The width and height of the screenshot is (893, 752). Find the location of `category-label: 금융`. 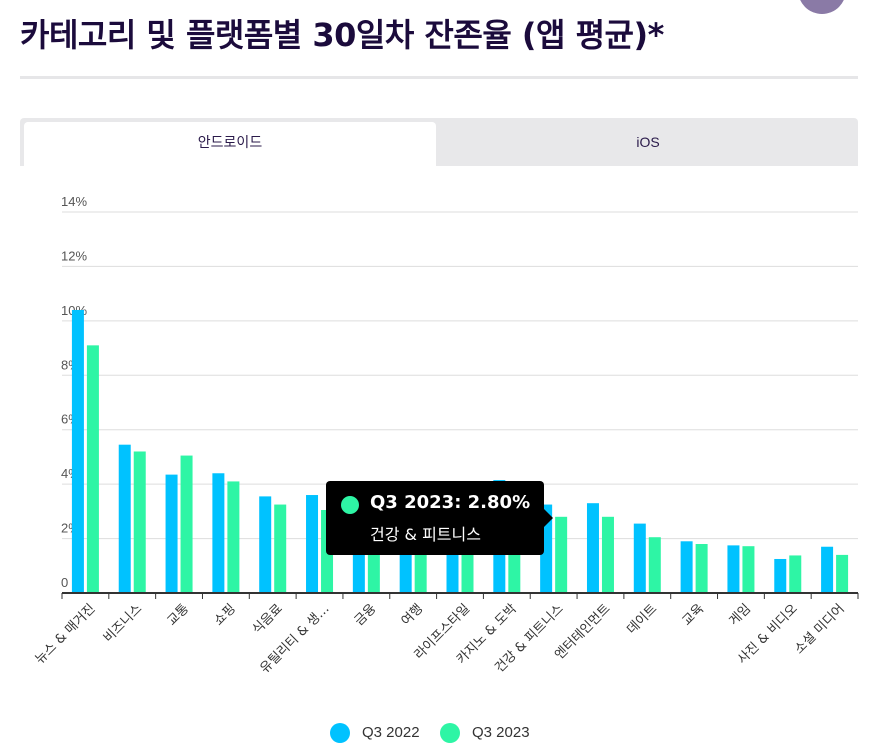

category-label: 금융 is located at coordinates (366, 615).